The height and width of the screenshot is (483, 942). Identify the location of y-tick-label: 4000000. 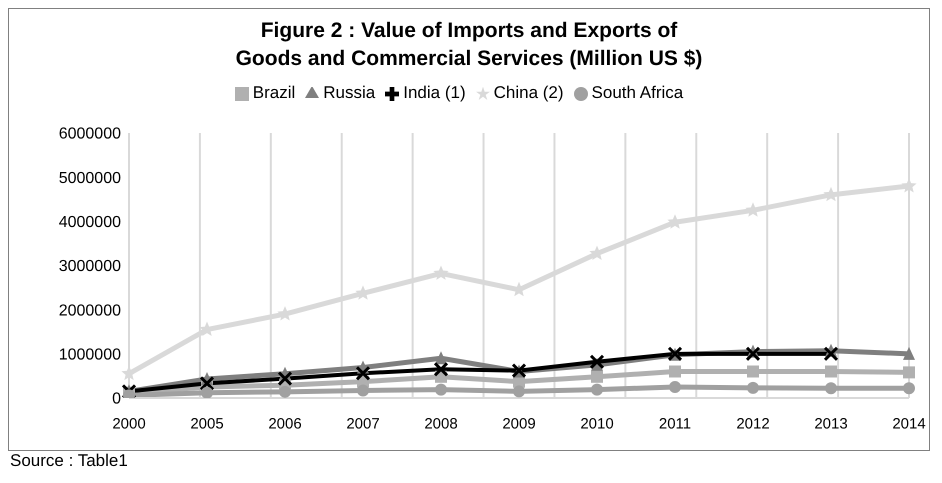
(90, 223).